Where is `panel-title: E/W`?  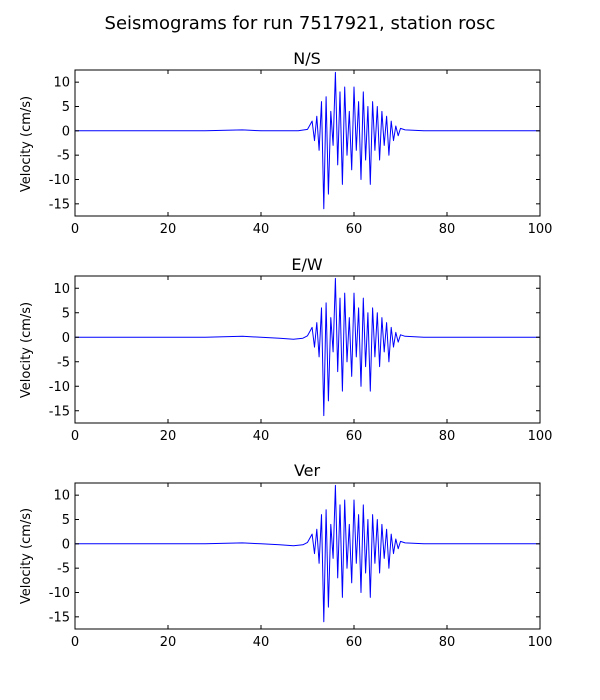
panel-title: E/W is located at coordinates (307, 264).